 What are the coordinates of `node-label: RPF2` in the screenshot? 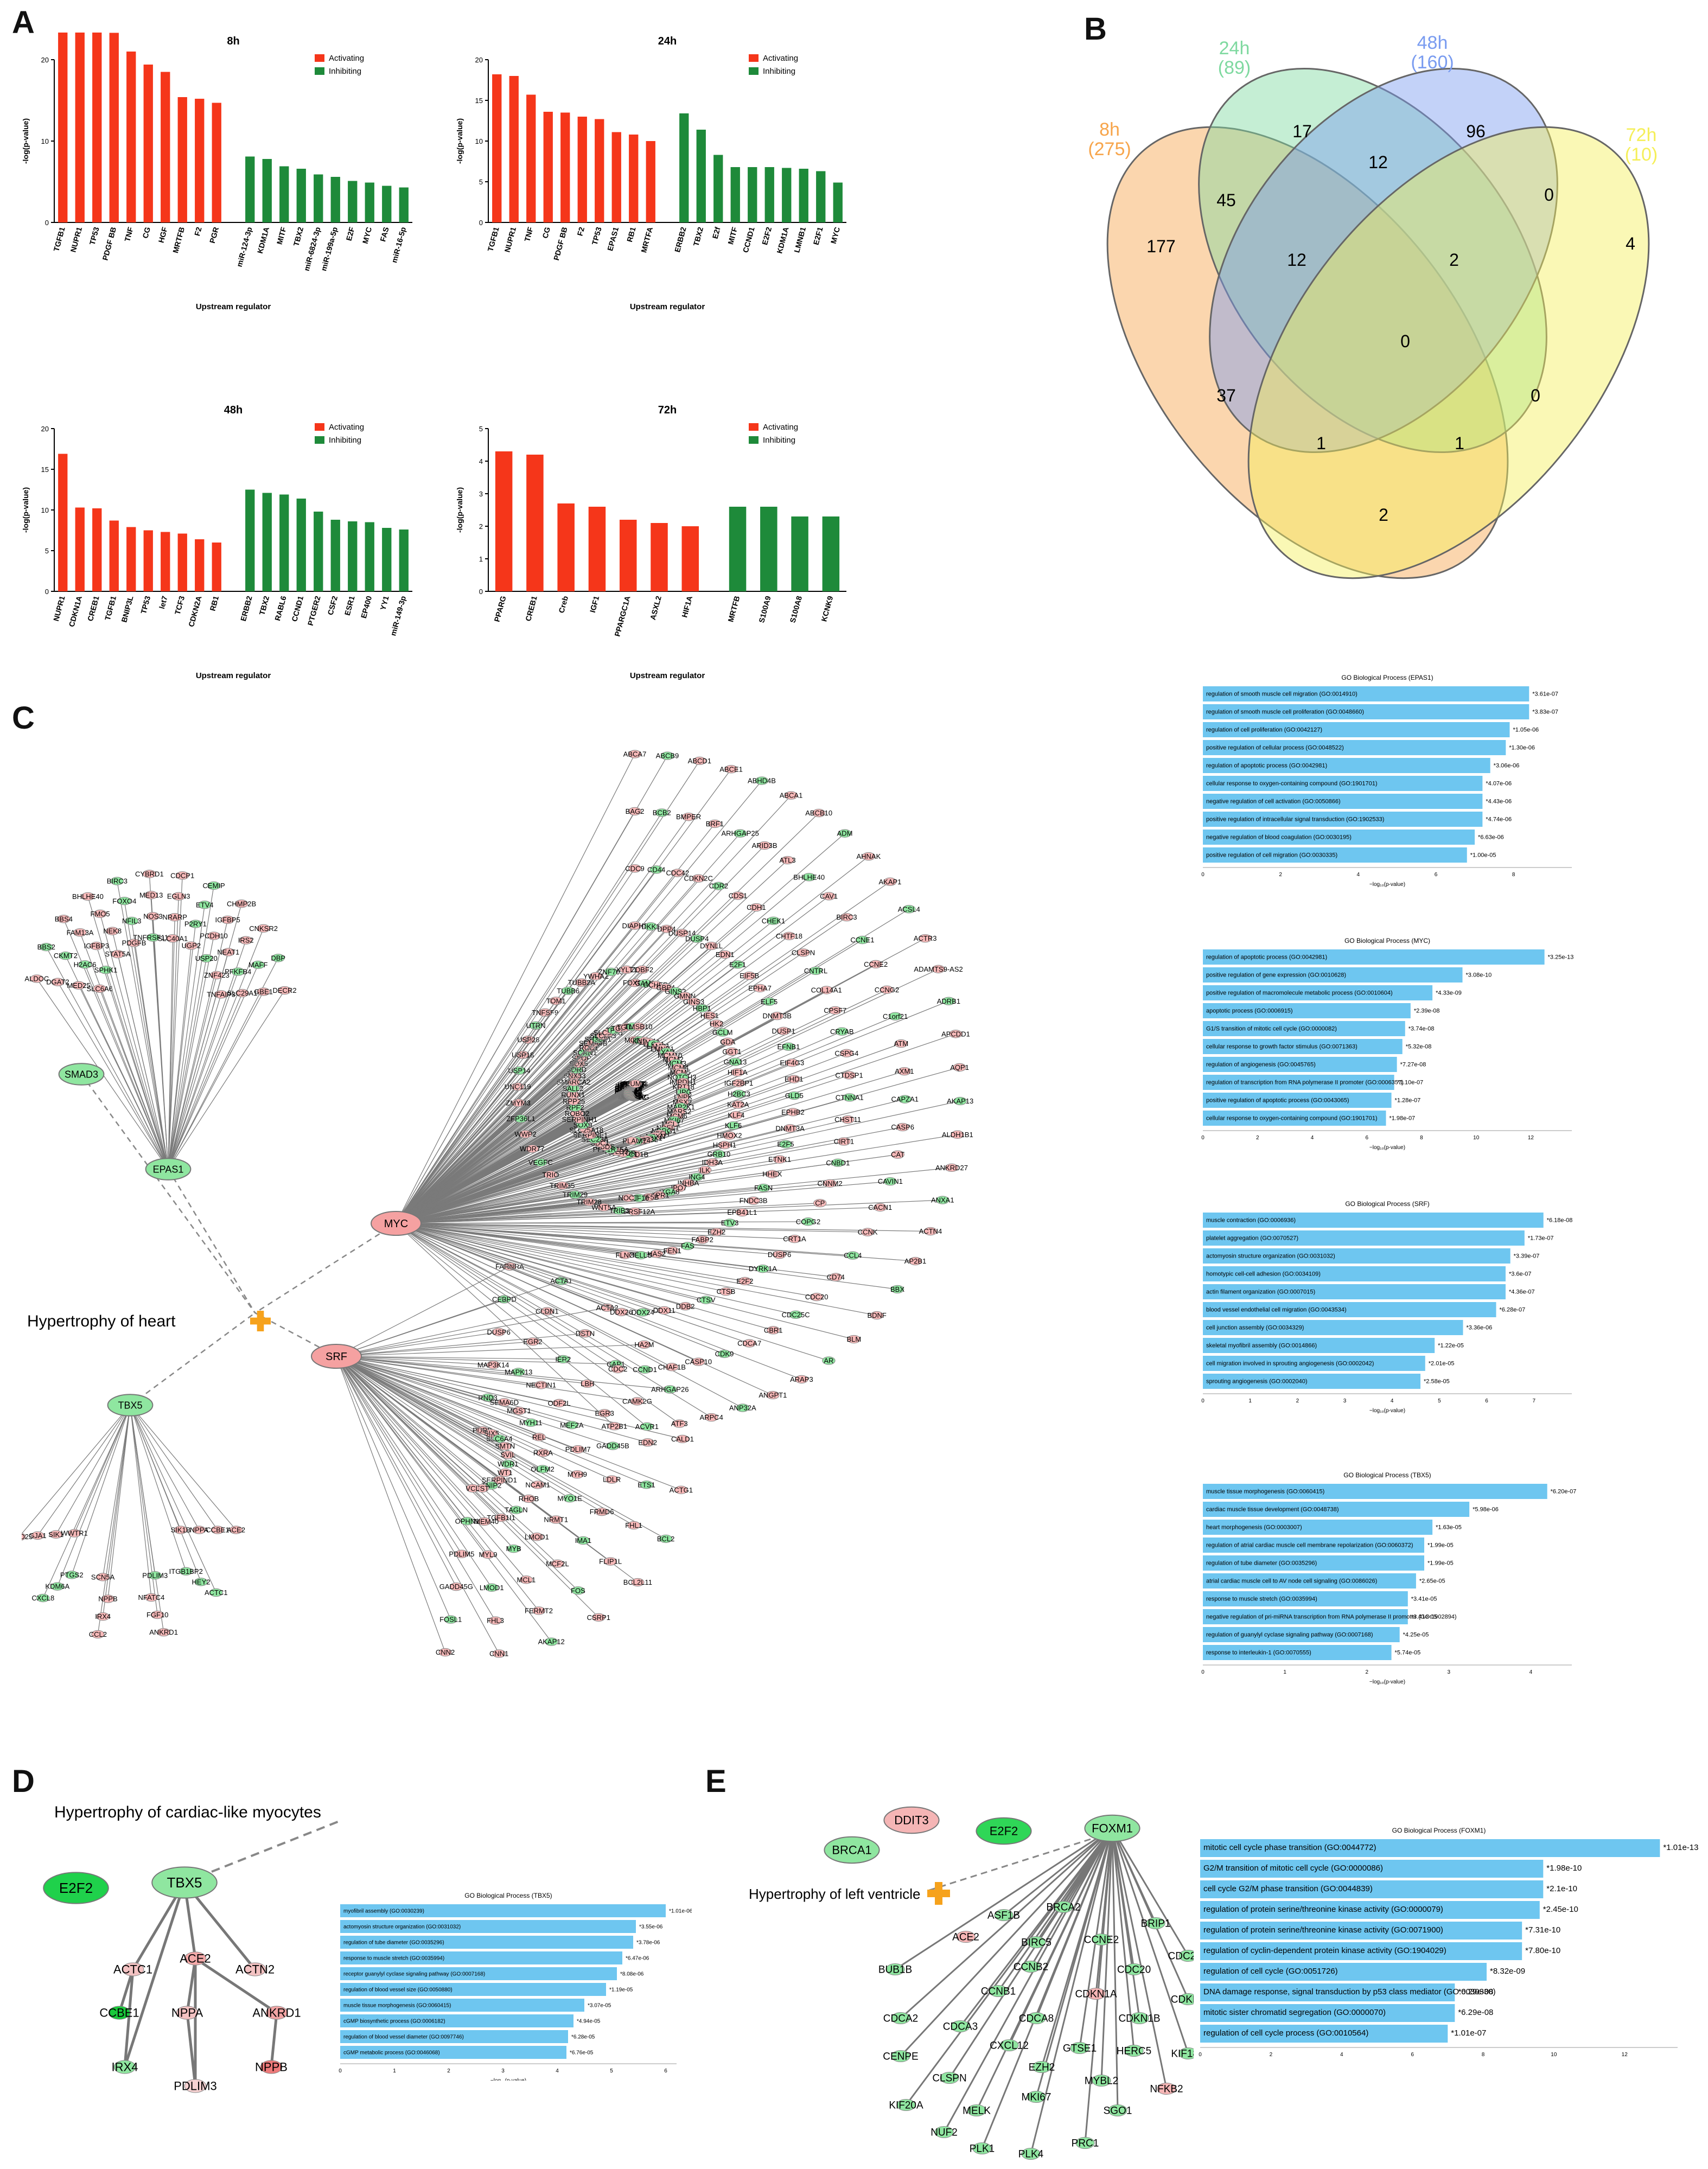 It's located at (575, 1107).